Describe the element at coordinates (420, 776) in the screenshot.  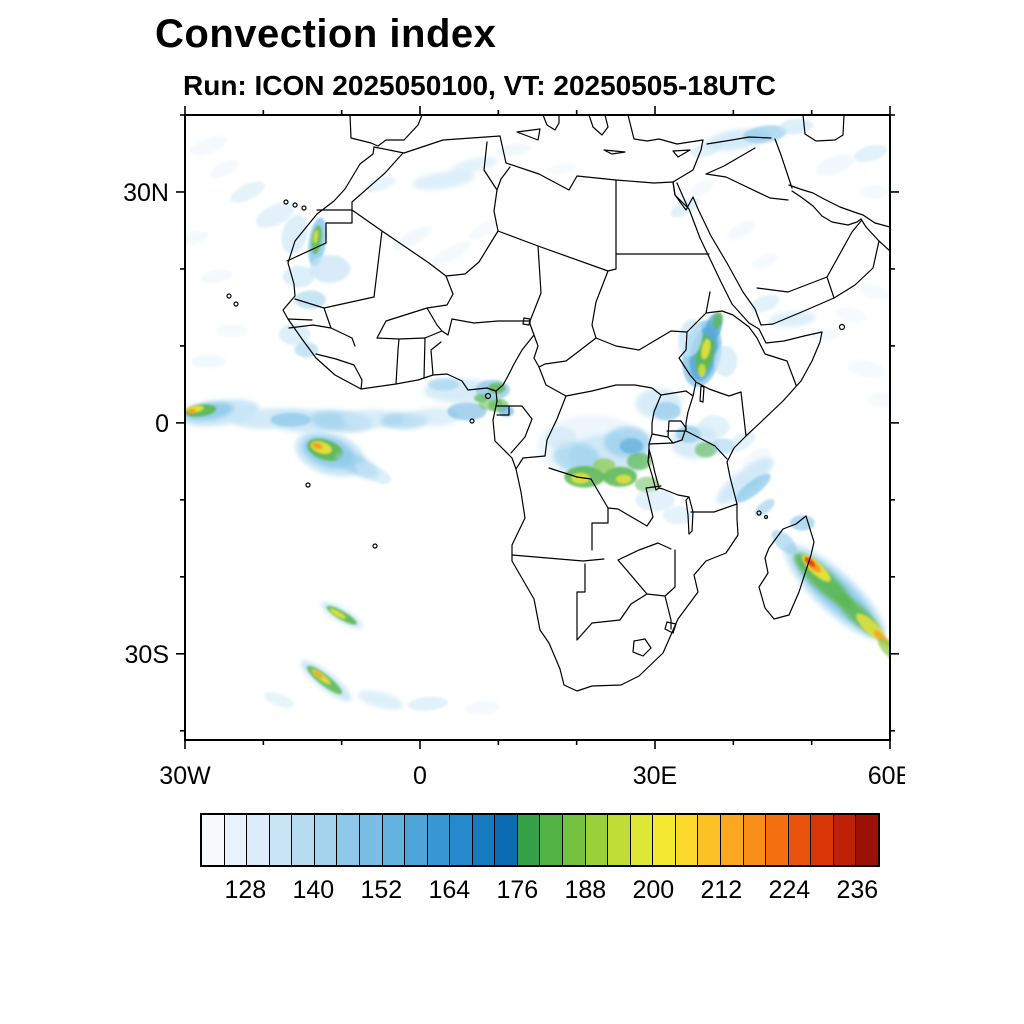
I see `x-axis-tick-label: 0` at that location.